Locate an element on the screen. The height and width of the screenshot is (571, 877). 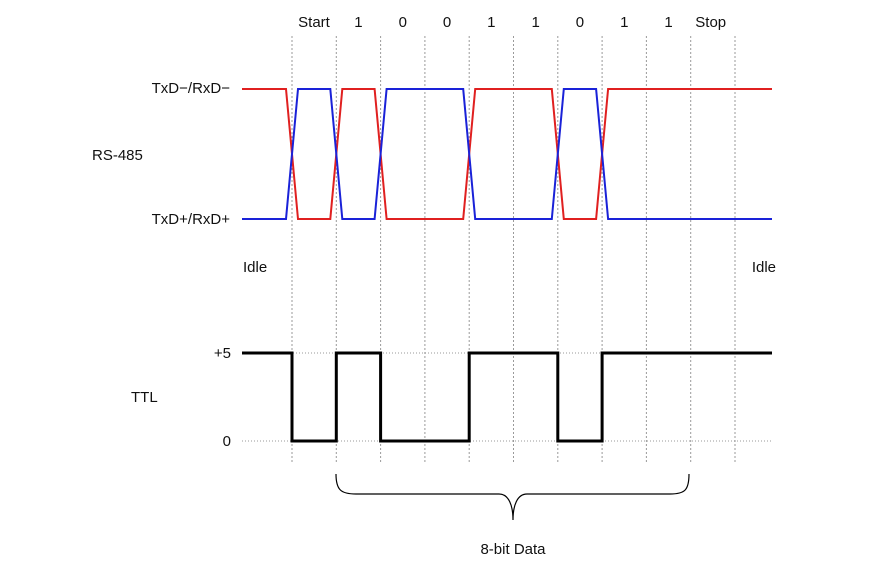
txd-plus-label: TxD+/RxD+ is located at coordinates (191, 219).